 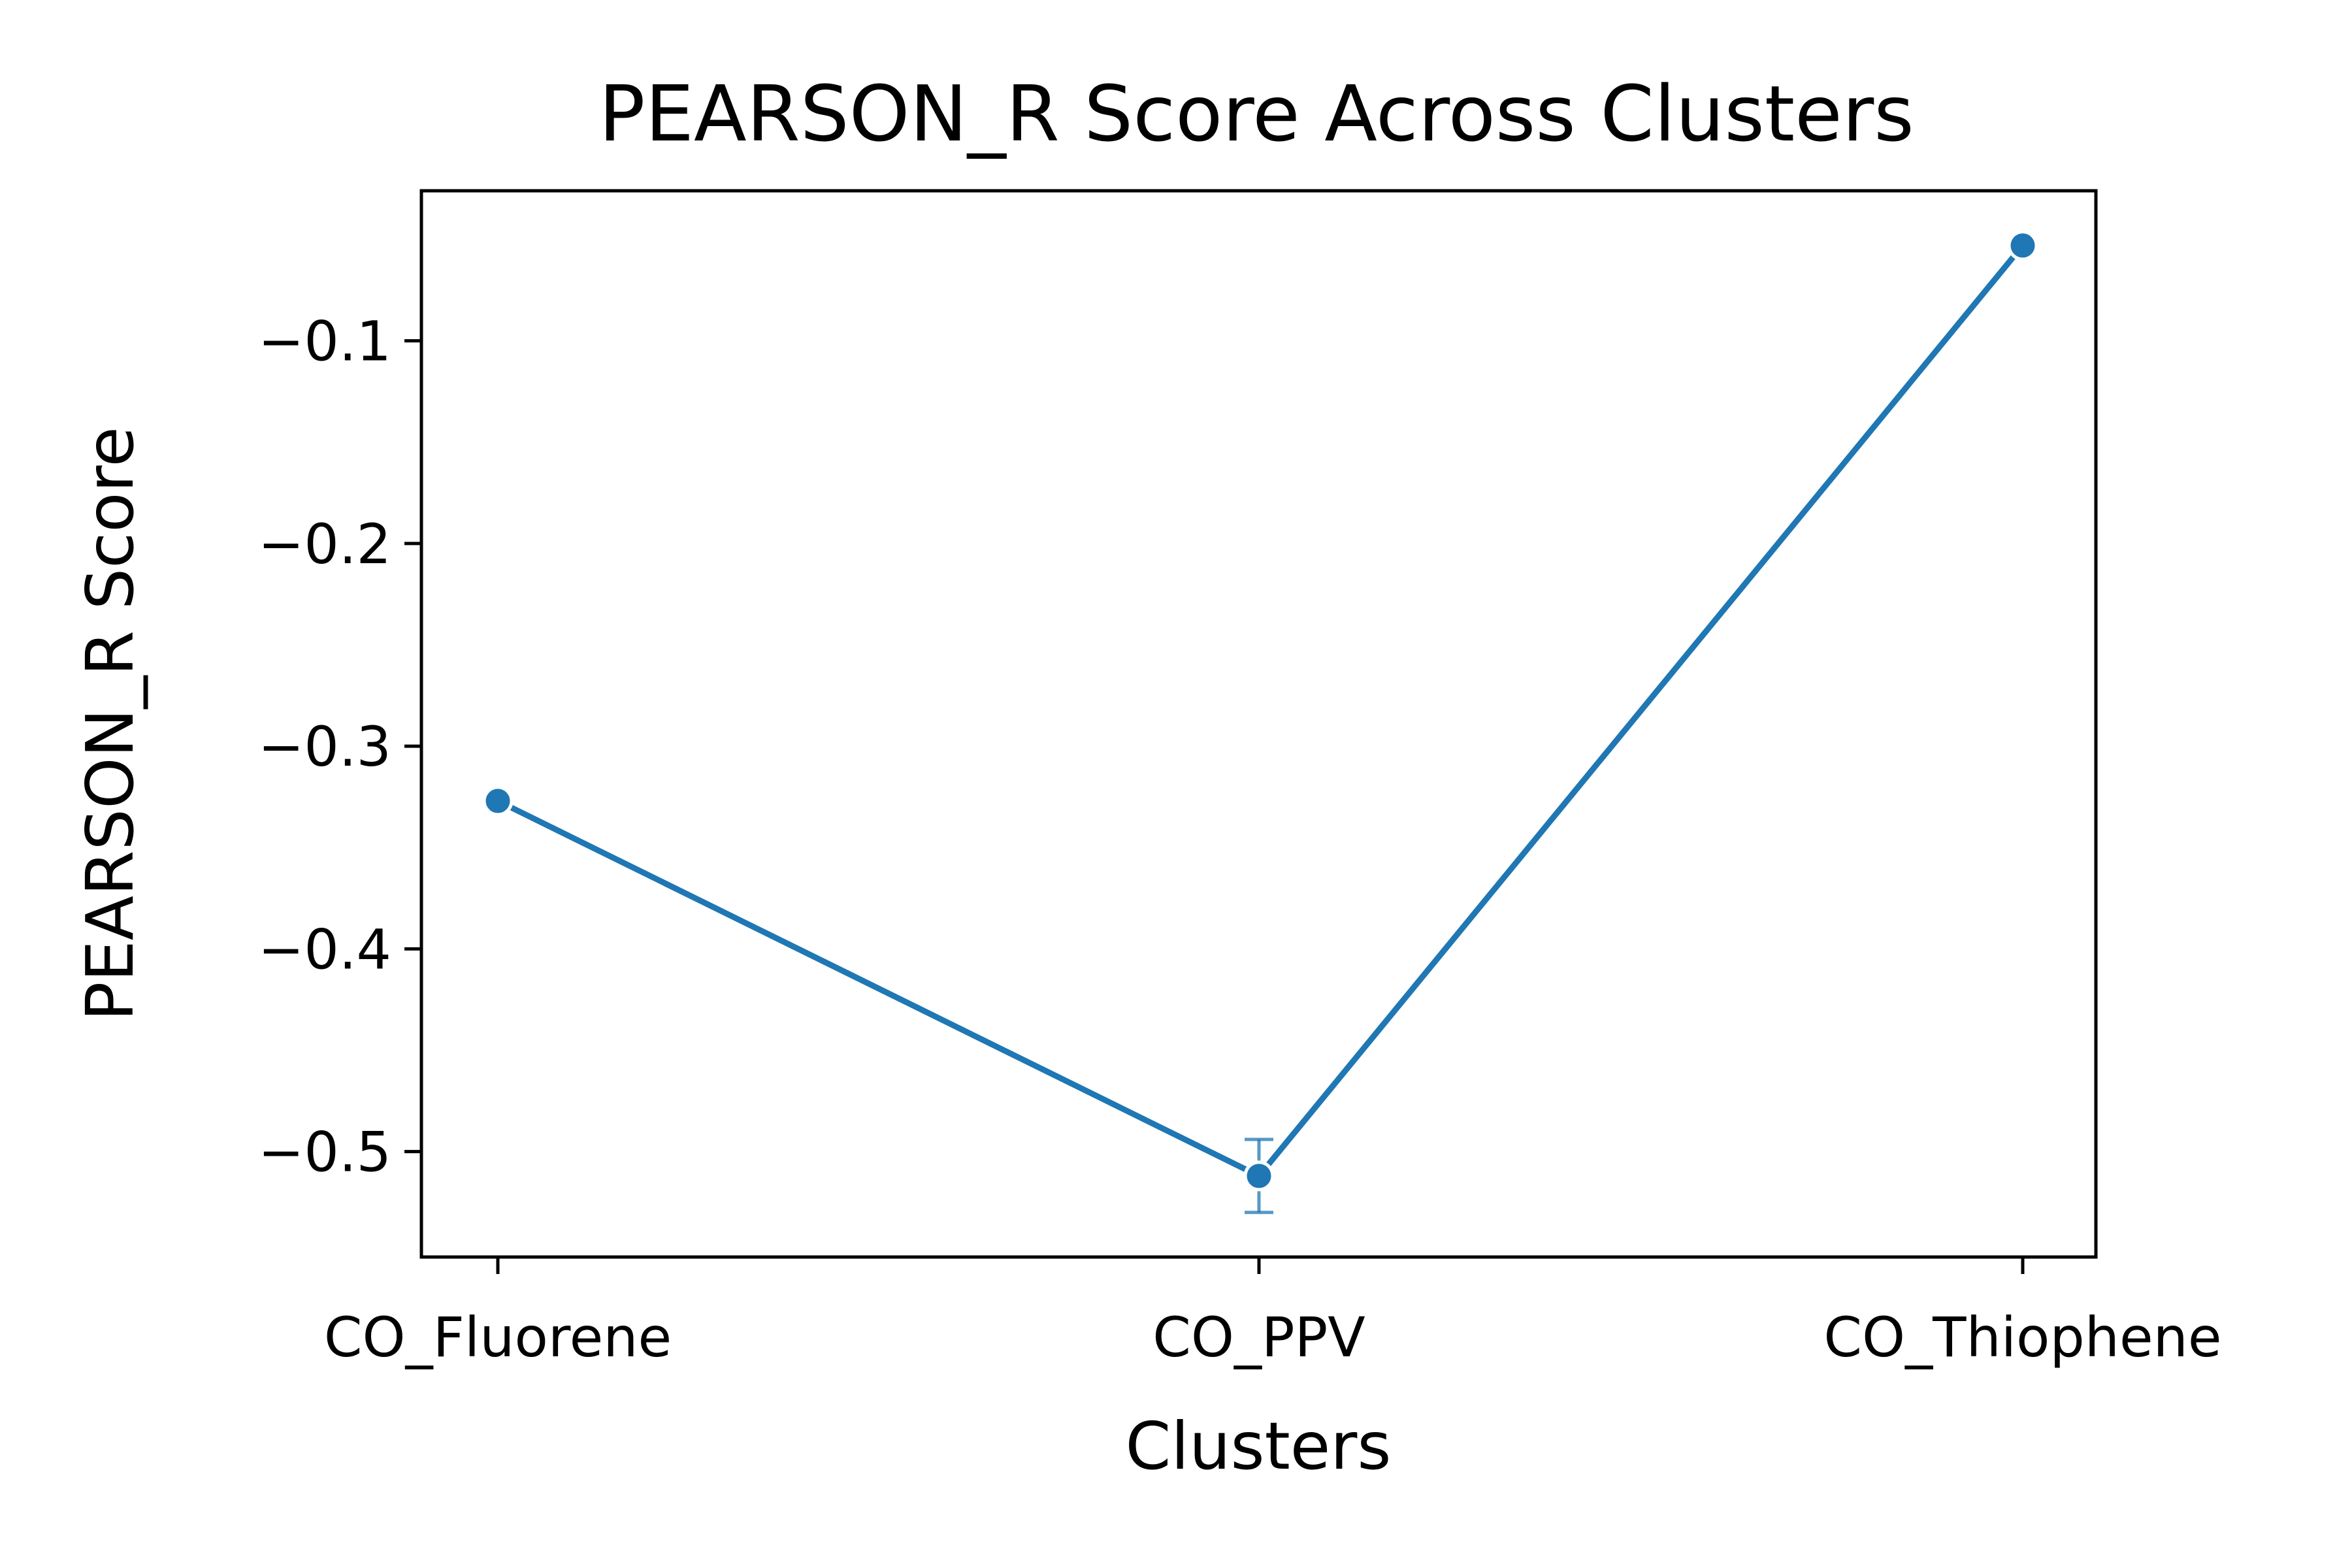 I want to click on y-tick-label: −0.5, so click(x=324, y=1152).